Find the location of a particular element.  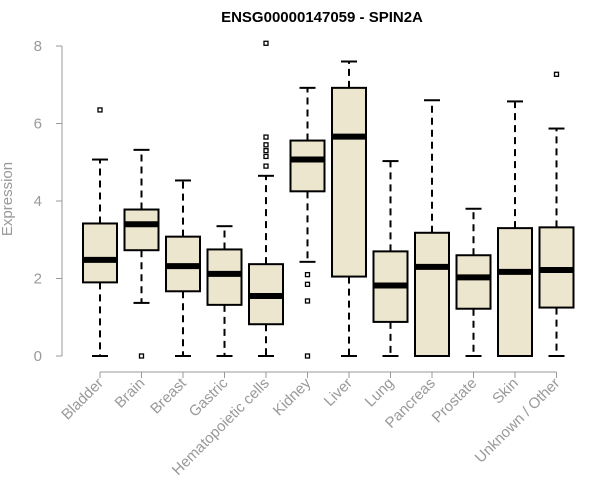

box-kidney is located at coordinates (307, 222).